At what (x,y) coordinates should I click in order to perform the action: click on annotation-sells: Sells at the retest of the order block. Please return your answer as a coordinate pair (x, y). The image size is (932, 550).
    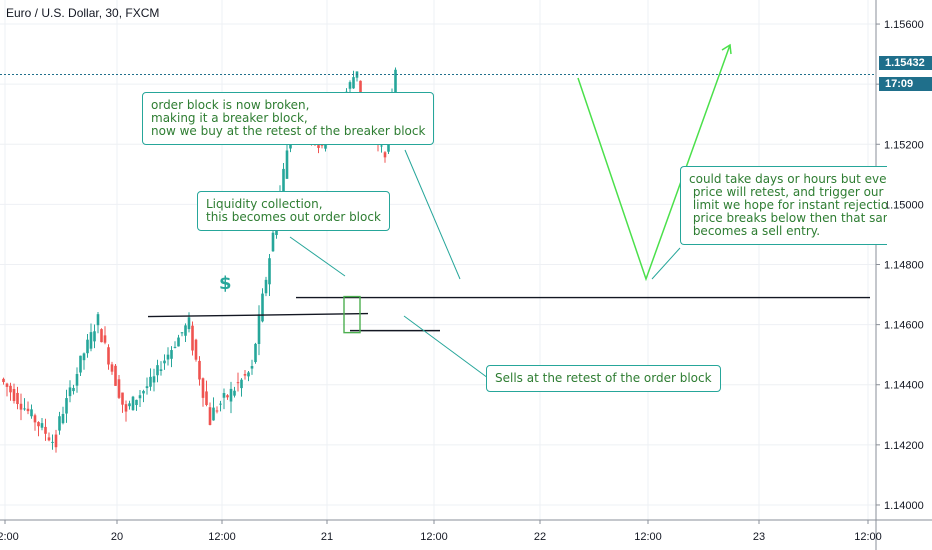
    Looking at the image, I should click on (603, 378).